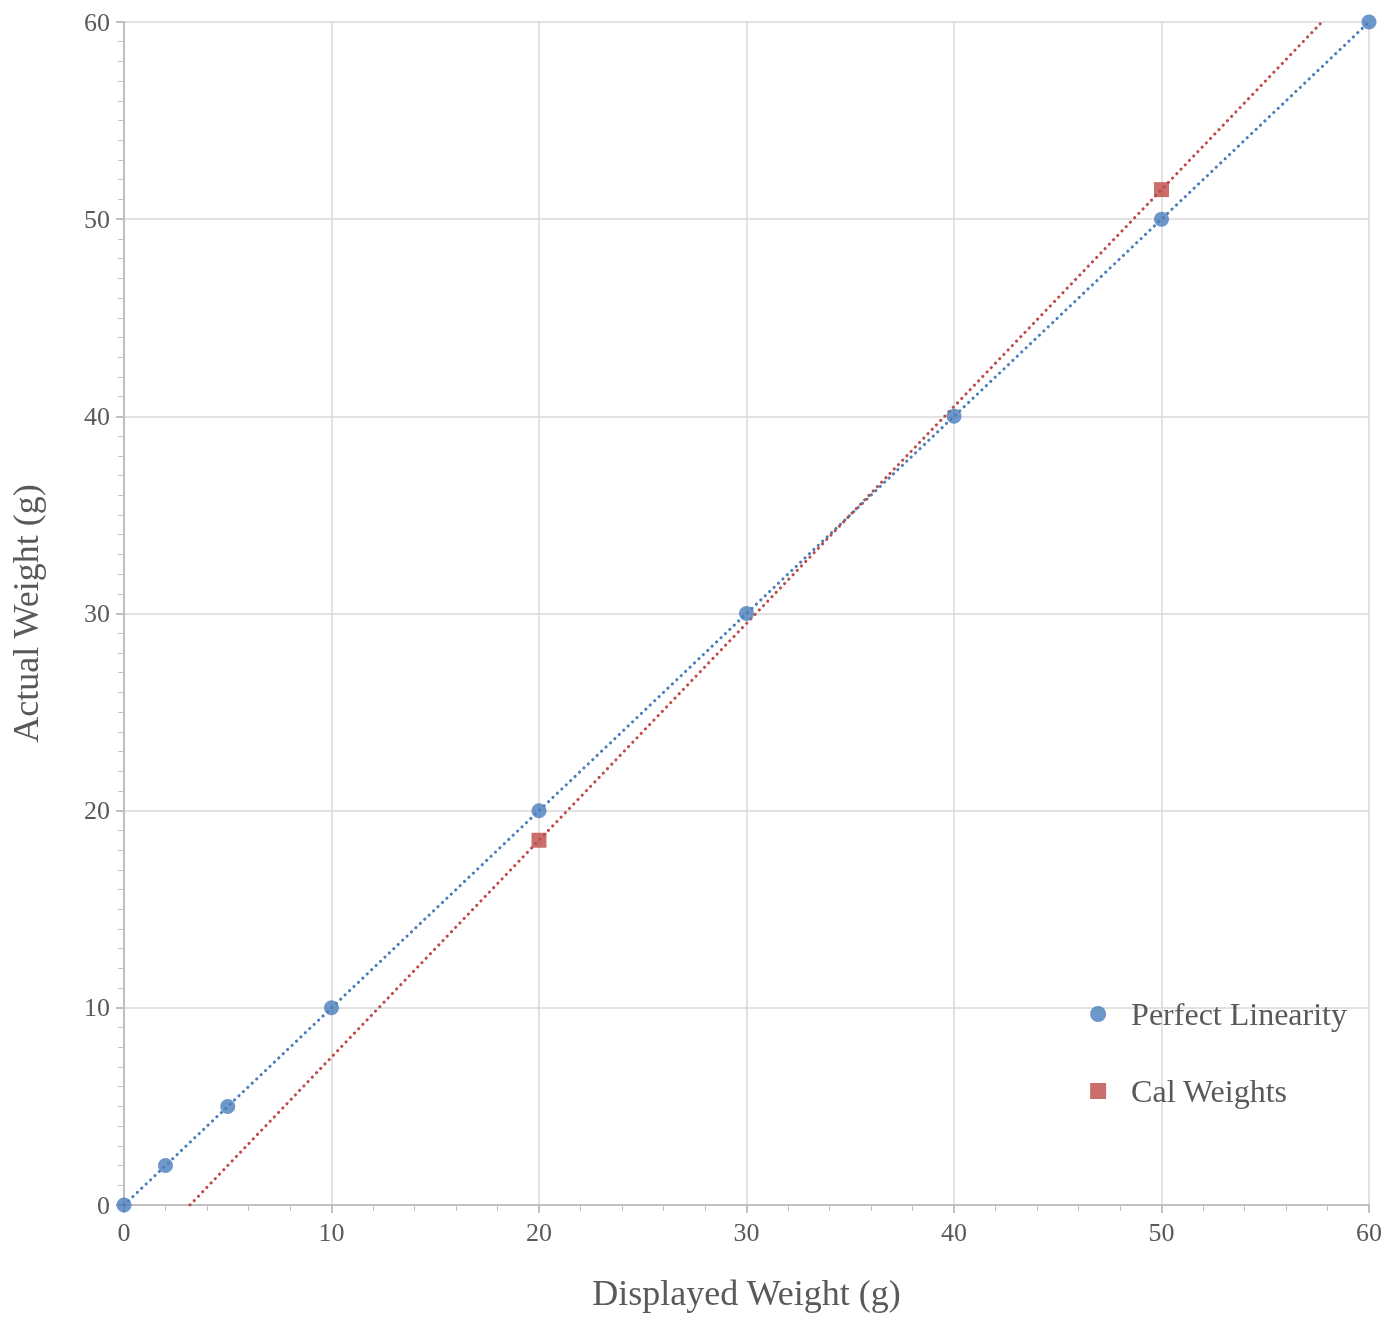  Describe the element at coordinates (97, 219) in the screenshot. I see `y-tick-label: 50` at that location.